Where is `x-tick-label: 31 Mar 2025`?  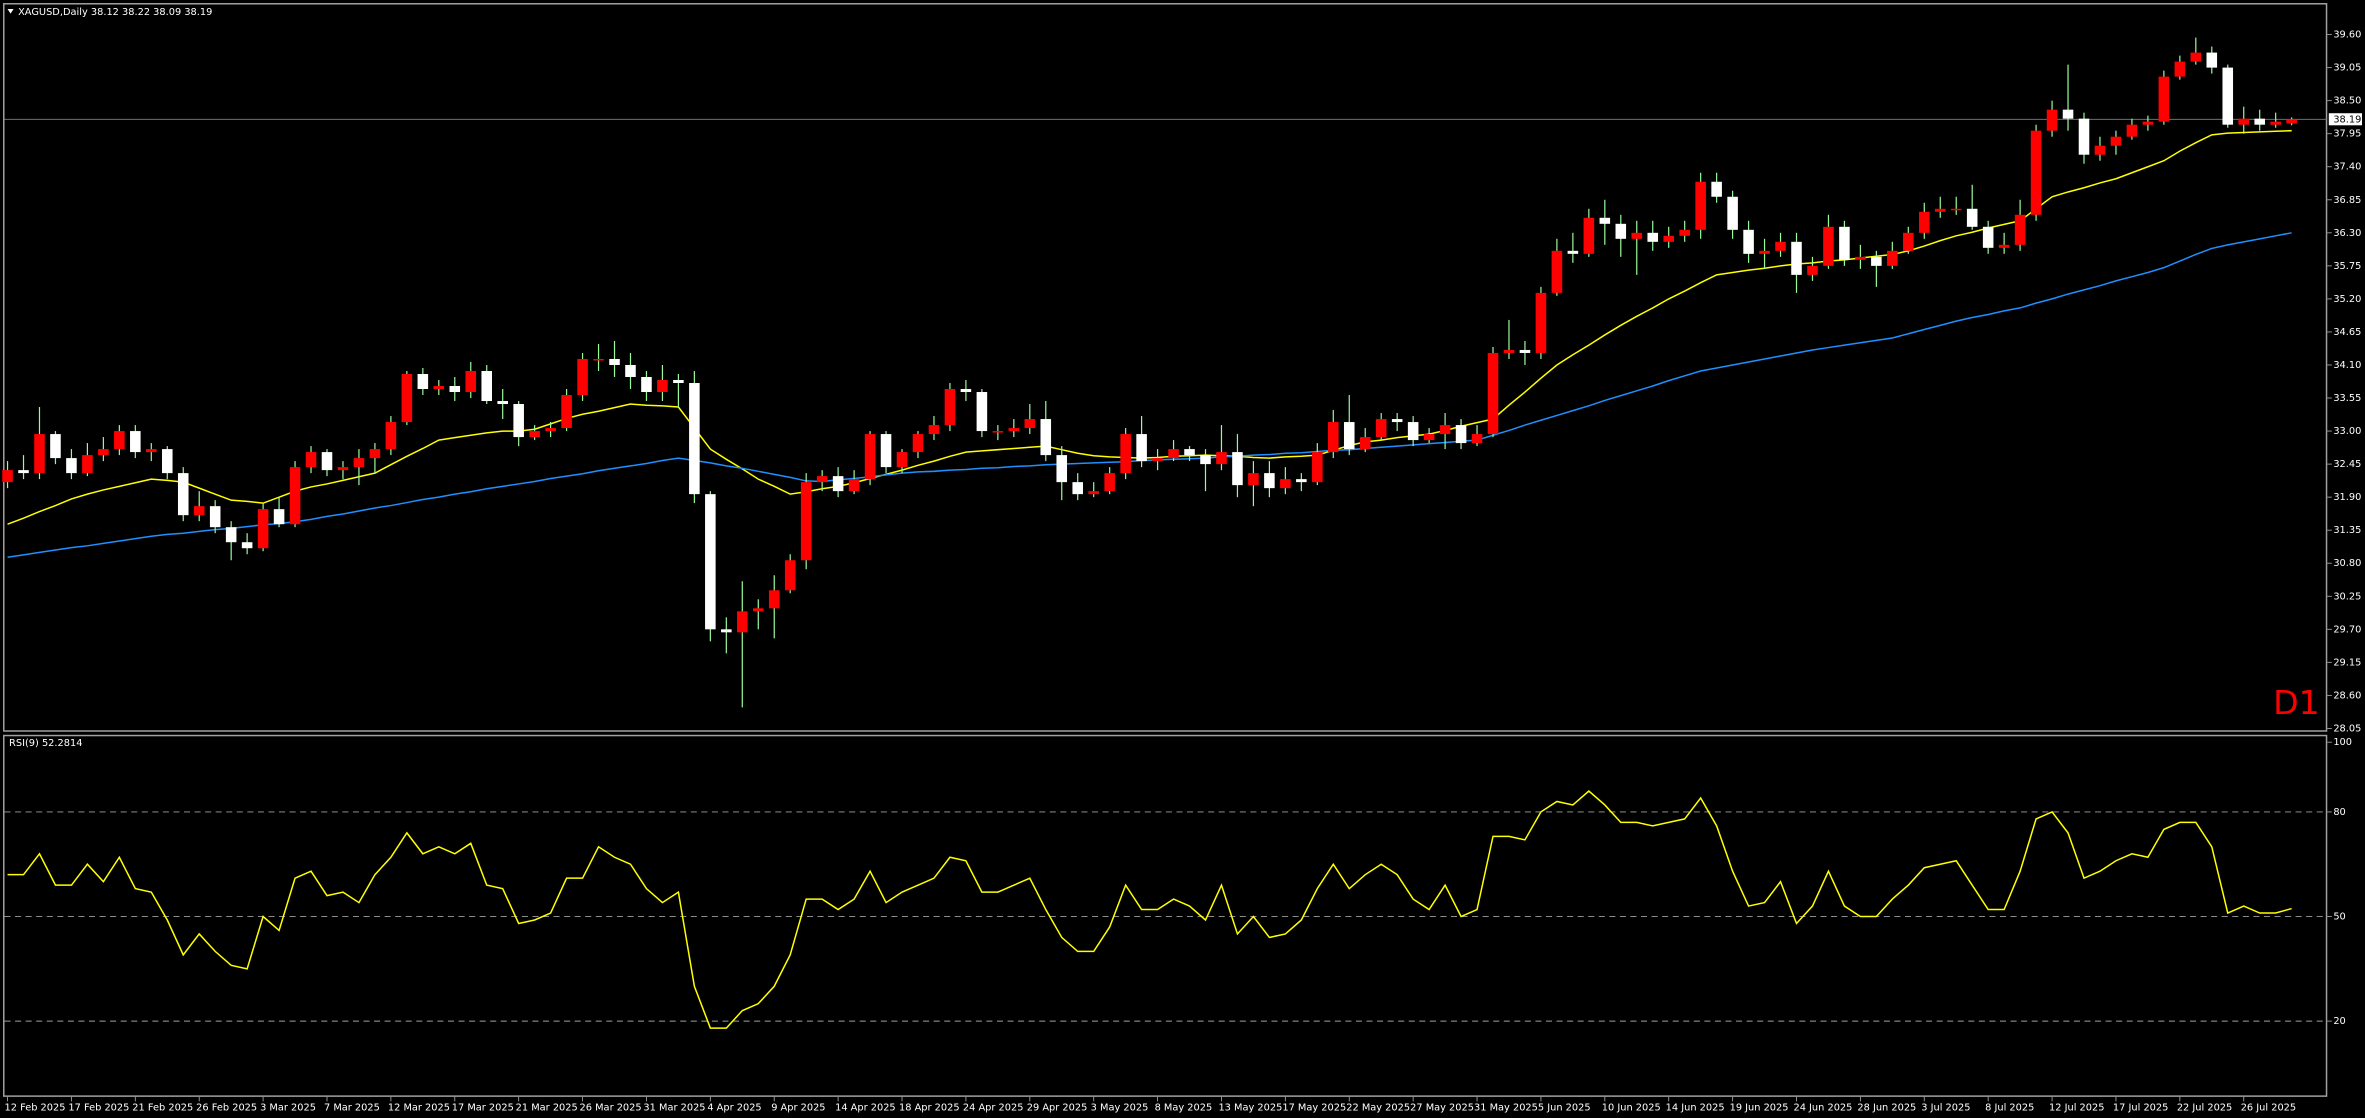 x-tick-label: 31 Mar 2025 is located at coordinates (674, 1107).